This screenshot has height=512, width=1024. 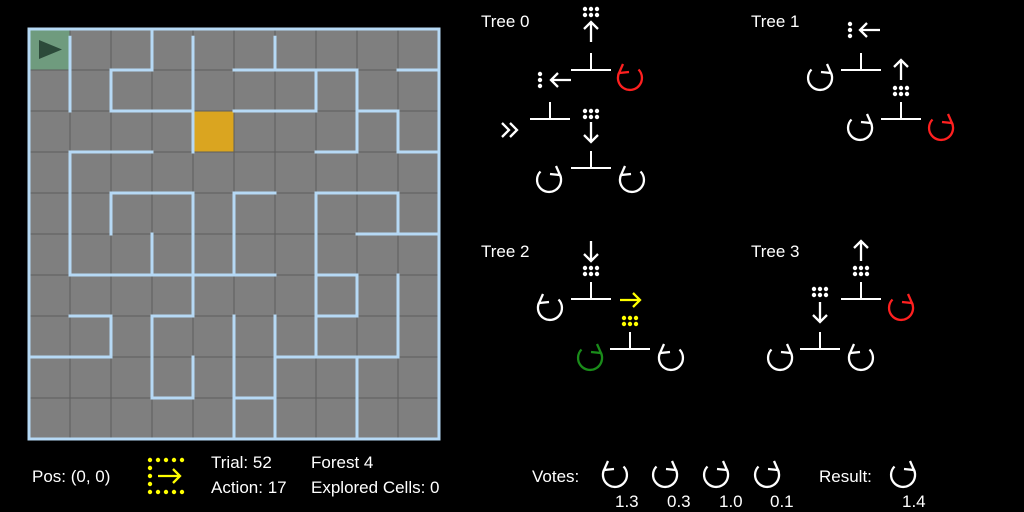 What do you see at coordinates (679, 501) in the screenshot?
I see `vote-value: 0.3` at bounding box center [679, 501].